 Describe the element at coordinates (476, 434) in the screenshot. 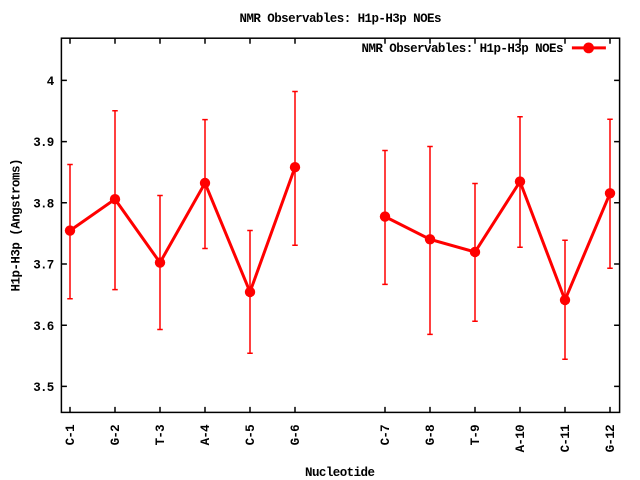

I see `svg-text: T-9` at that location.